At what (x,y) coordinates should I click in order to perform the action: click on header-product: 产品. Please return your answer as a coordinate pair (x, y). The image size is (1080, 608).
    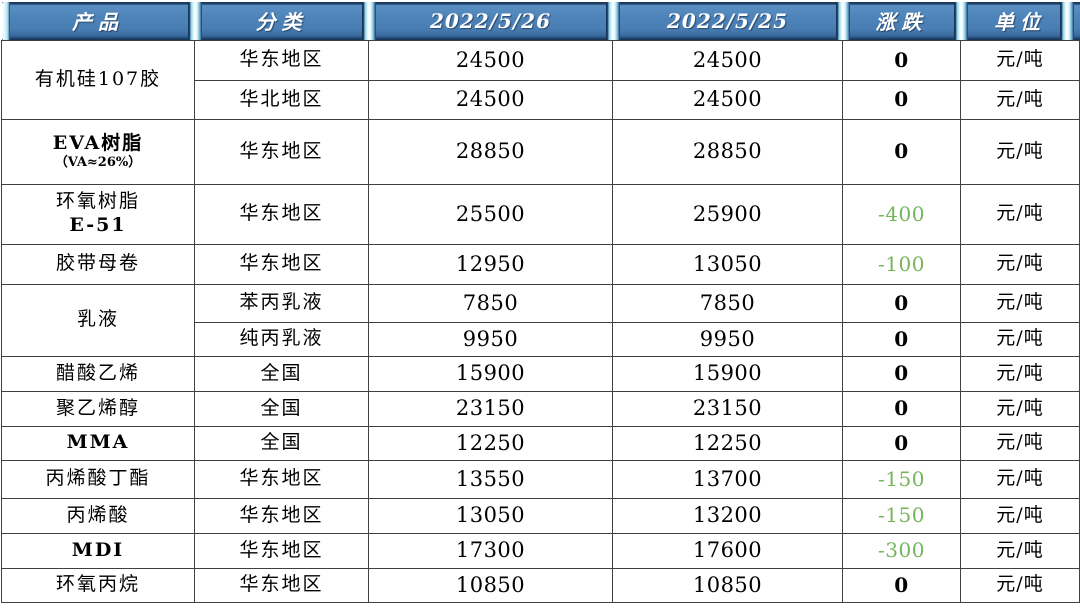
    Looking at the image, I should click on (98, 21).